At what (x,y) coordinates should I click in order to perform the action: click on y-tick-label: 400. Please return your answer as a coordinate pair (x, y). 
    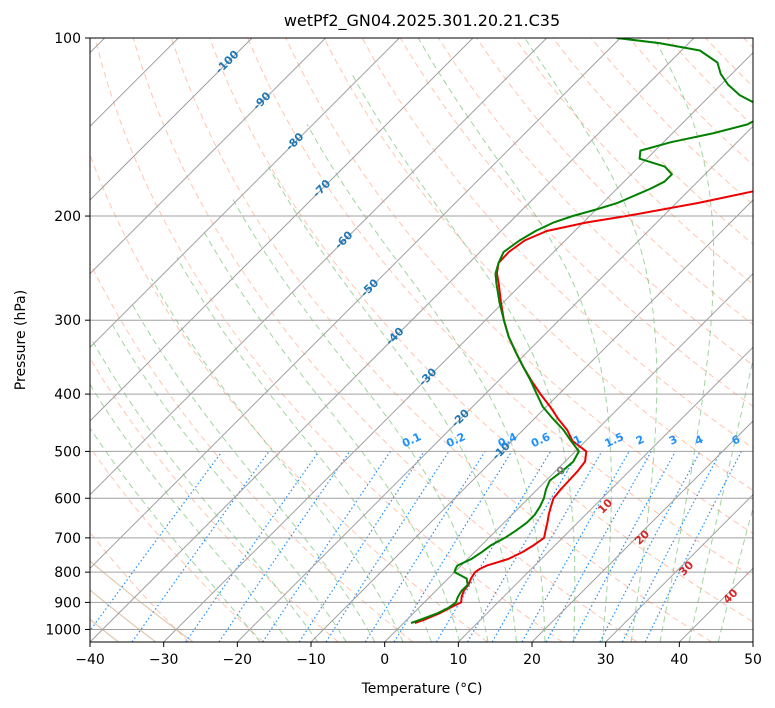
    Looking at the image, I should click on (67, 395).